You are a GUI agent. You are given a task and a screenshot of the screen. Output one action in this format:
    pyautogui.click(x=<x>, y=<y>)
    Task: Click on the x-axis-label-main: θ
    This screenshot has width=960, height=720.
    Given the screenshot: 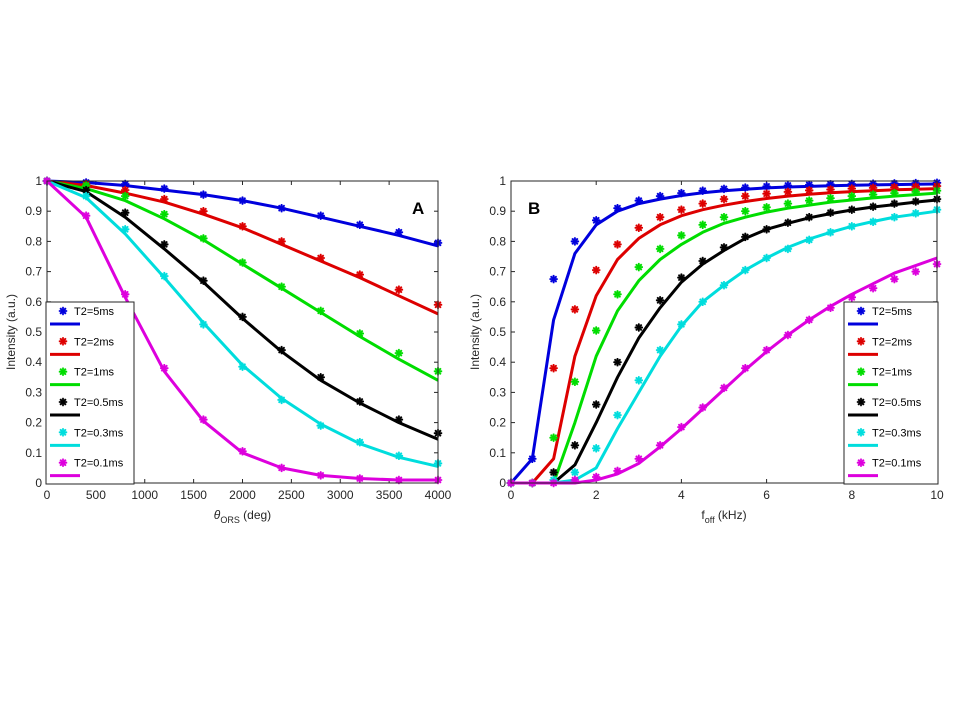 What is the action you would take?
    pyautogui.click(x=217, y=515)
    